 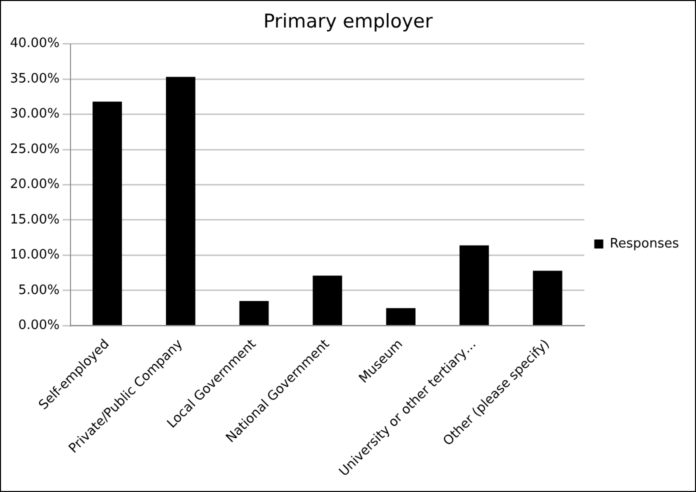 What do you see at coordinates (35, 44) in the screenshot?
I see `y-tick-label: 40.00%` at bounding box center [35, 44].